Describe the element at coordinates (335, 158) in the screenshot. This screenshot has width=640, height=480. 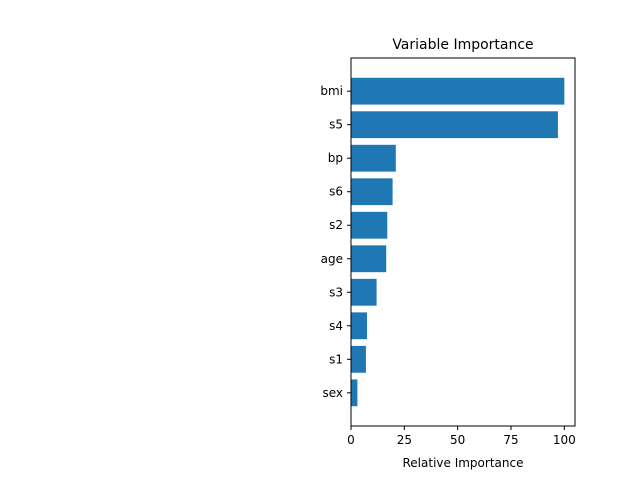
I see `y-tick-label: bp` at that location.